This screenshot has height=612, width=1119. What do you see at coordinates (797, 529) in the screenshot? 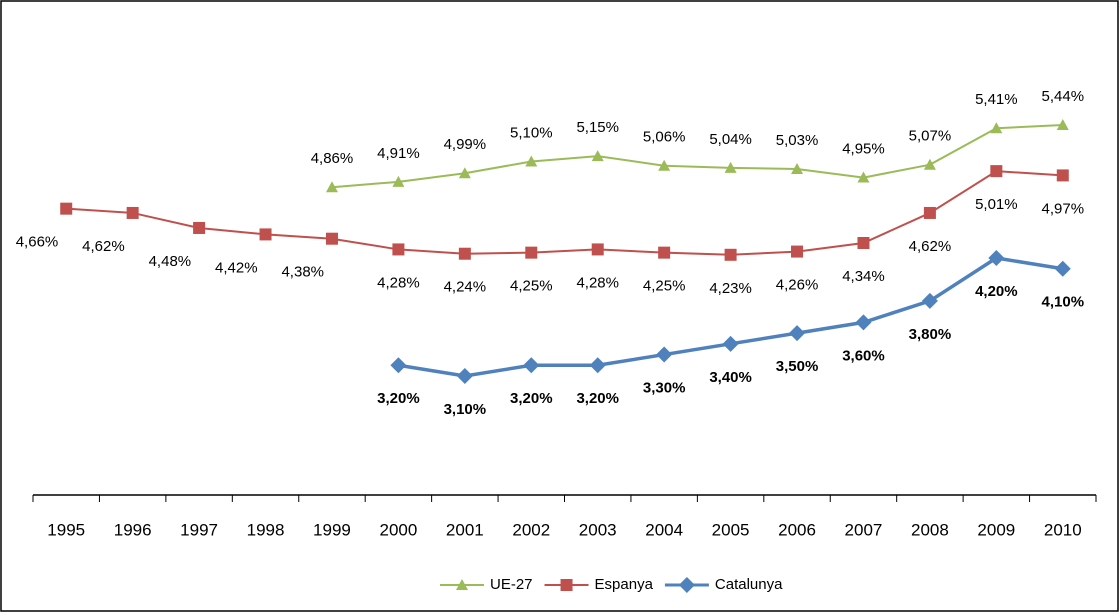
I see `x-tick-label: 2006` at bounding box center [797, 529].